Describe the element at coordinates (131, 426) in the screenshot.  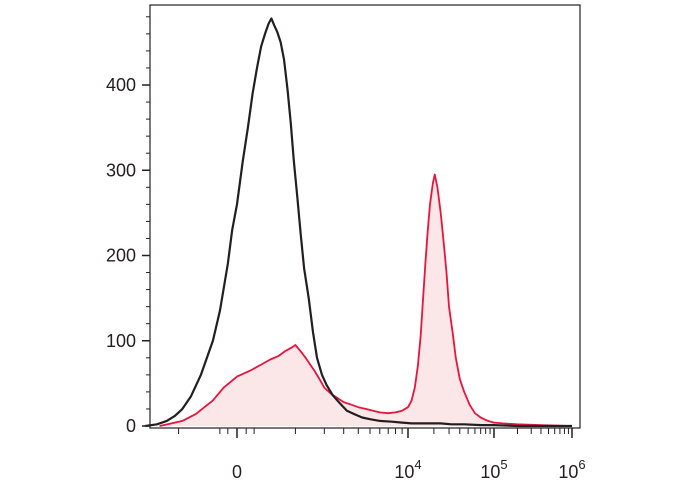
I see `y-tick-label: 0` at that location.